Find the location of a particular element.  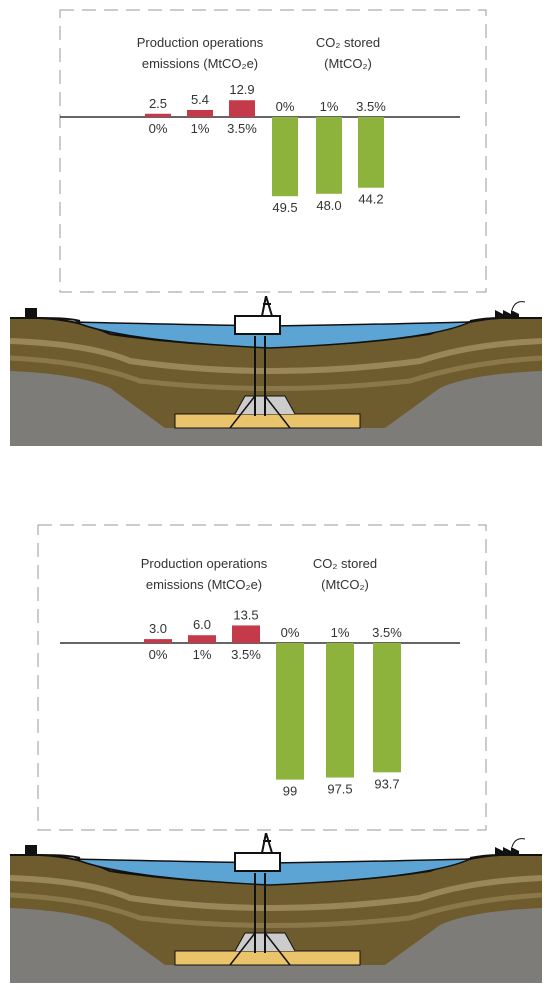

value-label: 49.5 is located at coordinates (284, 207).